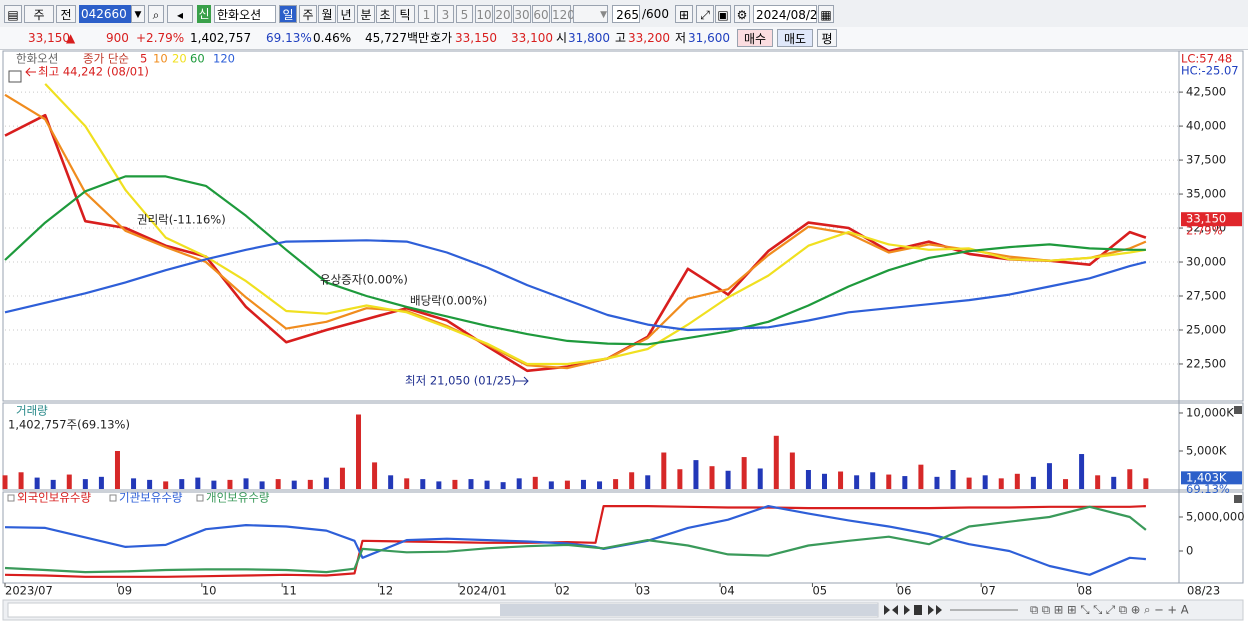 The width and height of the screenshot is (1248, 621). What do you see at coordinates (288, 14) in the screenshot?
I see `interval-button: 일` at bounding box center [288, 14].